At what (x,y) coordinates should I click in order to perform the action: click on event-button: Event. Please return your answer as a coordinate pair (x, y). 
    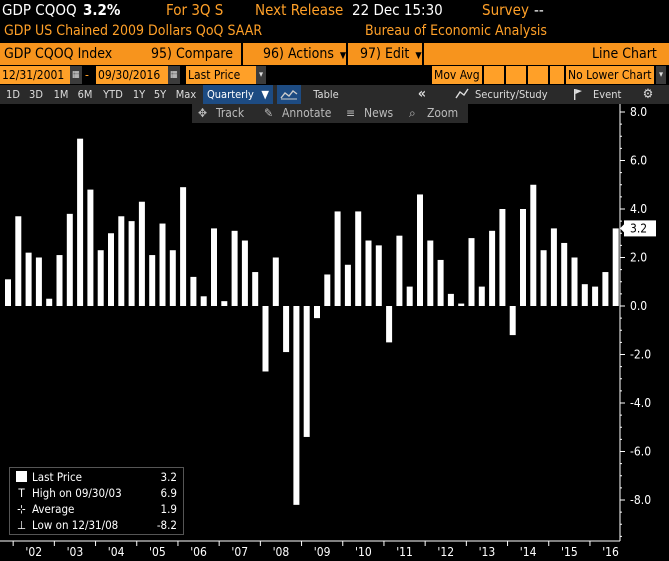
    Looking at the image, I should click on (607, 94).